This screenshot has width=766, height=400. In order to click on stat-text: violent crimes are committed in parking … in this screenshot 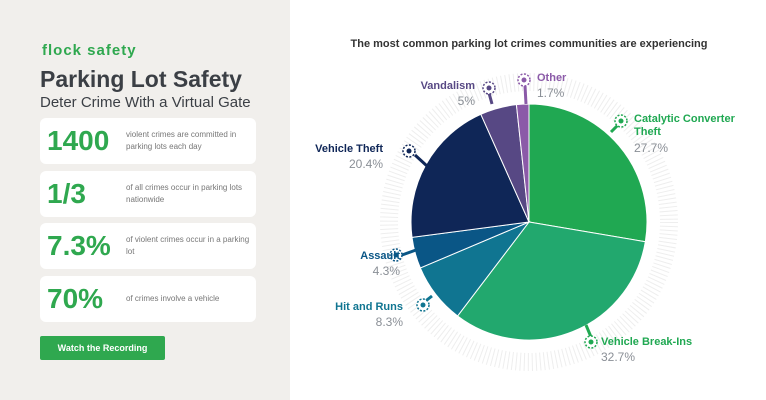, I will do `click(181, 140)`.